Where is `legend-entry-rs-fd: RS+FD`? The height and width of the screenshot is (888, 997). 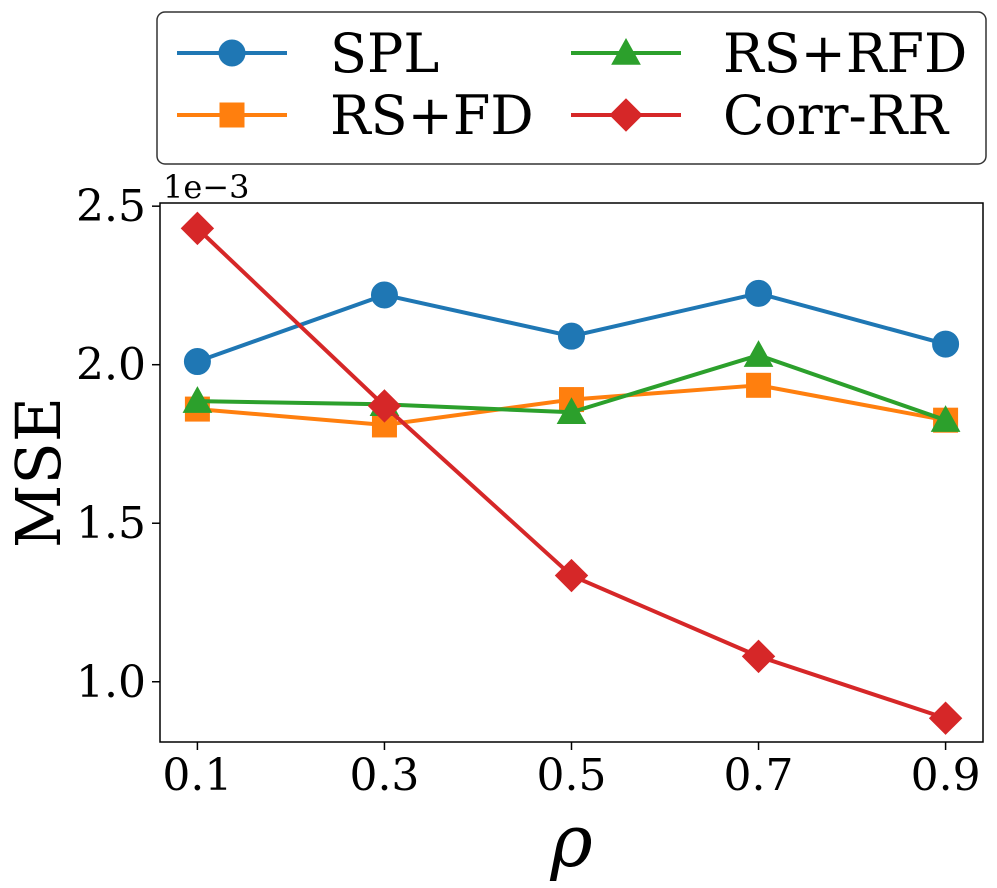 legend-entry-rs-fd: RS+FD is located at coordinates (355, 115).